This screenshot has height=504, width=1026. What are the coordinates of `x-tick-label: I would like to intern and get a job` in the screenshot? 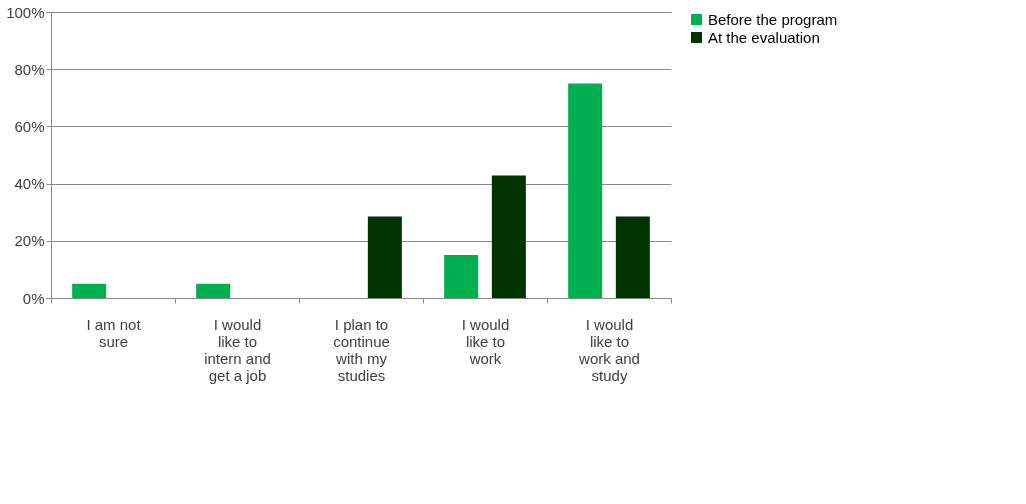 It's located at (237, 349).